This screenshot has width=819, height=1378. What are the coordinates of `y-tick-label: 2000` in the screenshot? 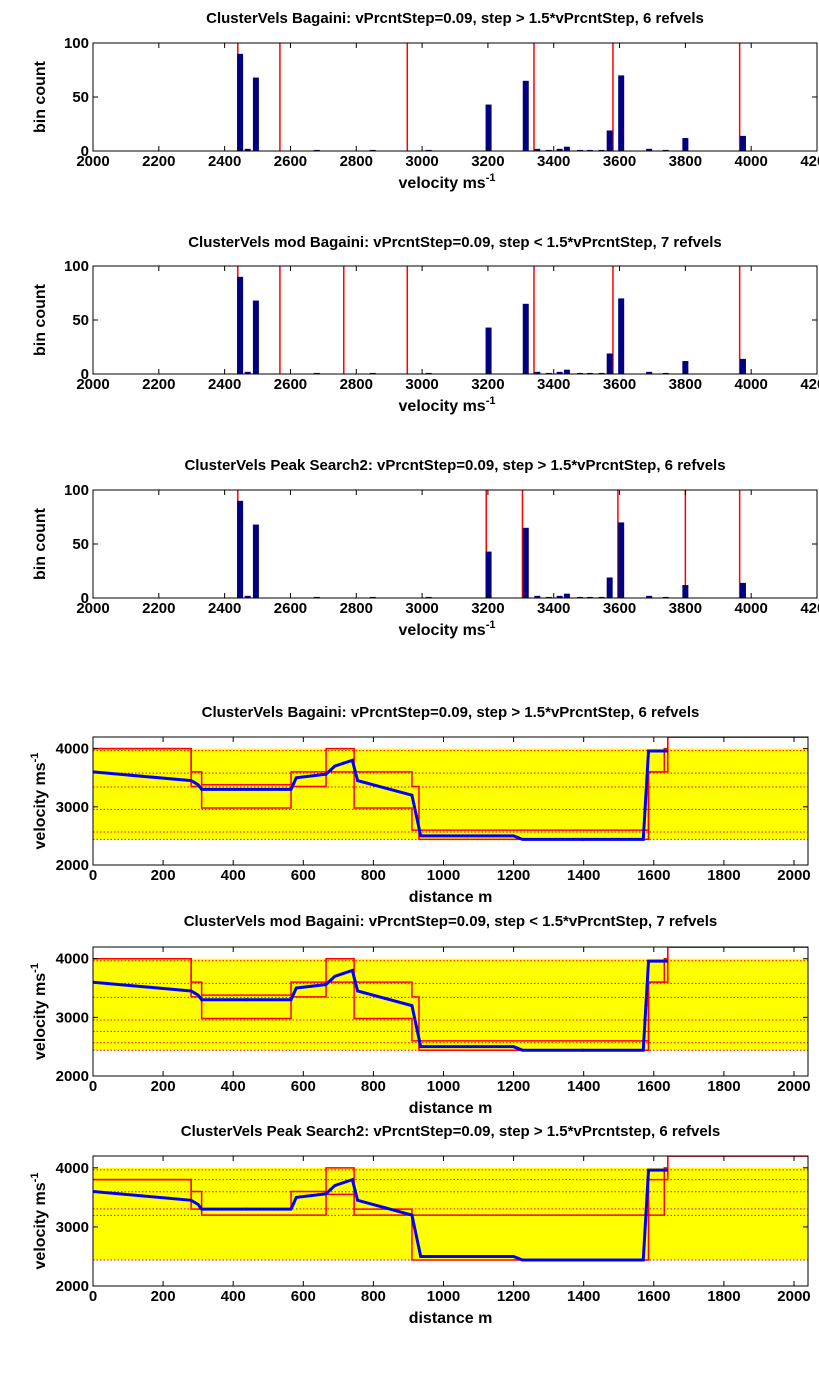 It's located at (72, 865).